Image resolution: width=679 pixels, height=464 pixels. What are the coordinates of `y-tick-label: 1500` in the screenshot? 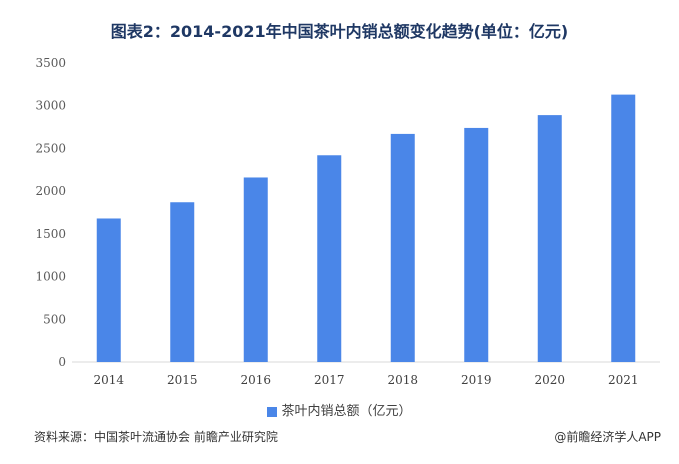 It's located at (50, 234).